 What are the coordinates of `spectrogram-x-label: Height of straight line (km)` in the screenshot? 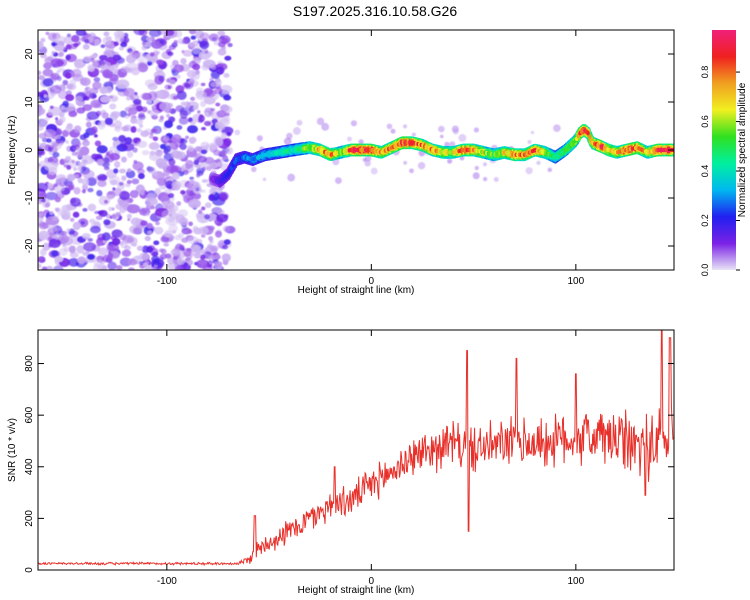 It's located at (356, 290).